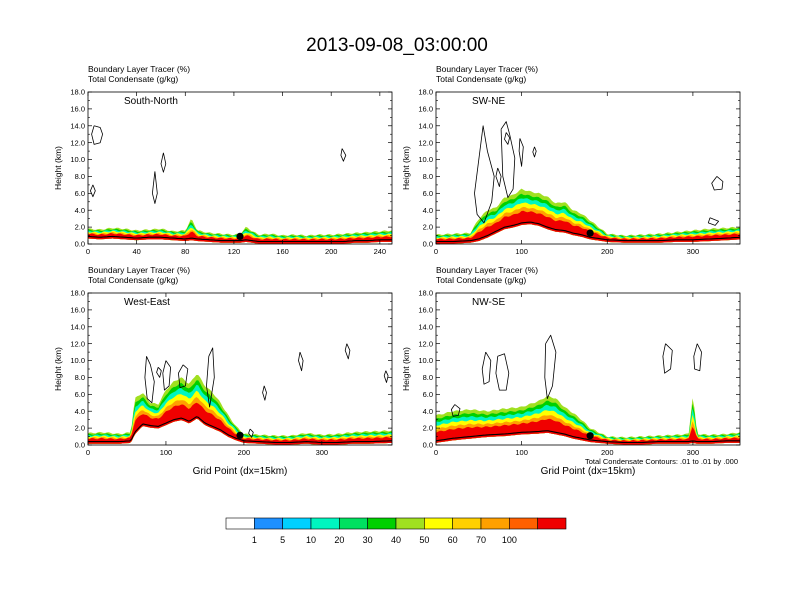  What do you see at coordinates (481, 540) in the screenshot?
I see `colorbar-label: 70` at bounding box center [481, 540].